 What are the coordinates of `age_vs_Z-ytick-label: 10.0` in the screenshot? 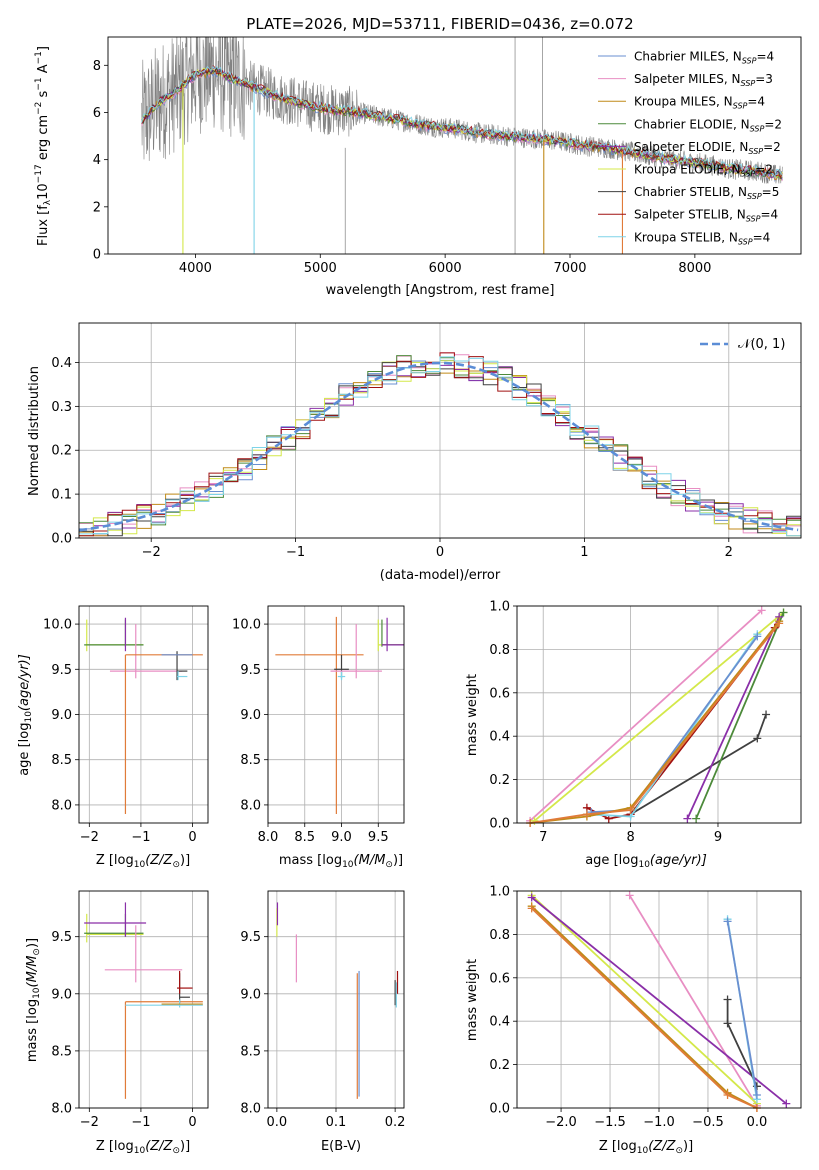 It's located at (57, 625).